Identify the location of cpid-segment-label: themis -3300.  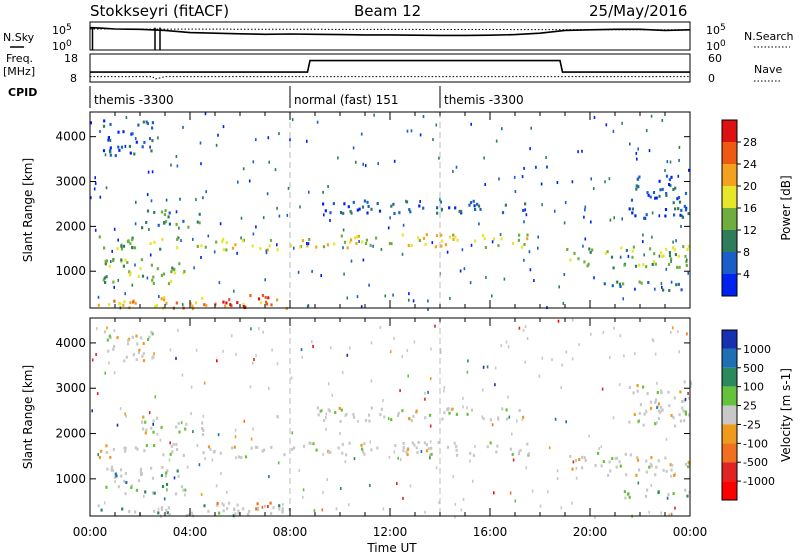
(484, 100).